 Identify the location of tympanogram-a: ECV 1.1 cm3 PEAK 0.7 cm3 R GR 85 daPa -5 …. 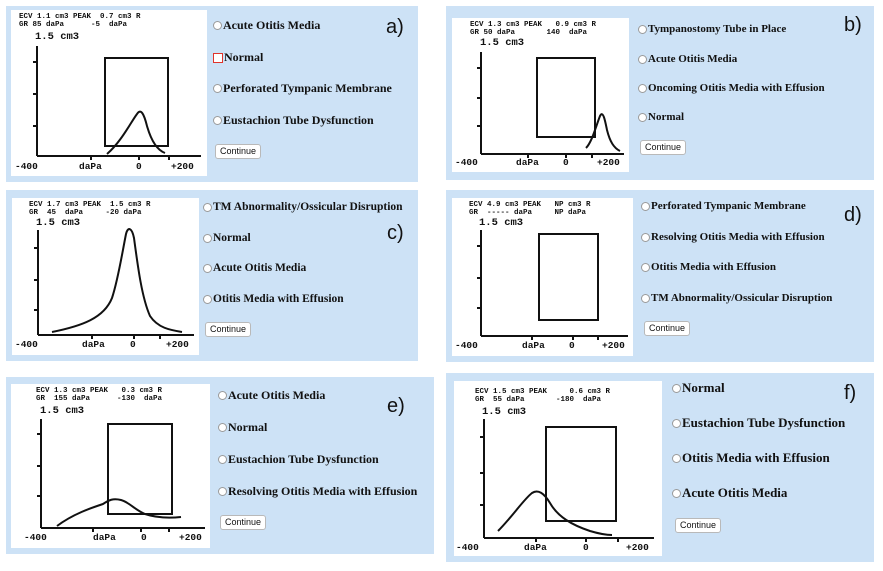
(109, 93).